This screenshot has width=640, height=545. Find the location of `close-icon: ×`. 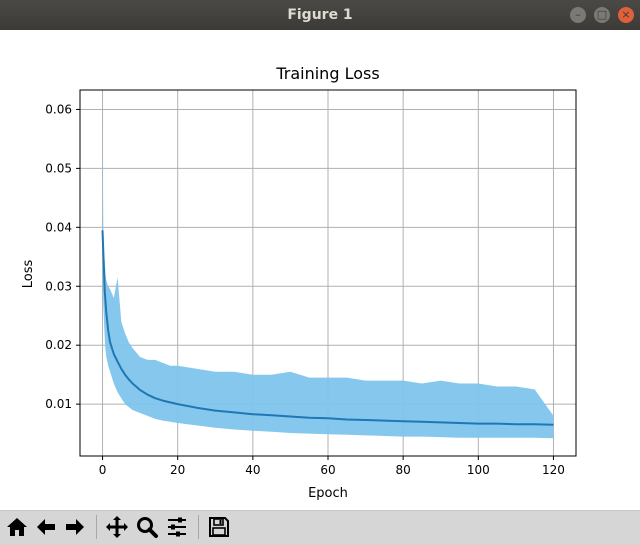

close-icon: × is located at coordinates (626, 15).